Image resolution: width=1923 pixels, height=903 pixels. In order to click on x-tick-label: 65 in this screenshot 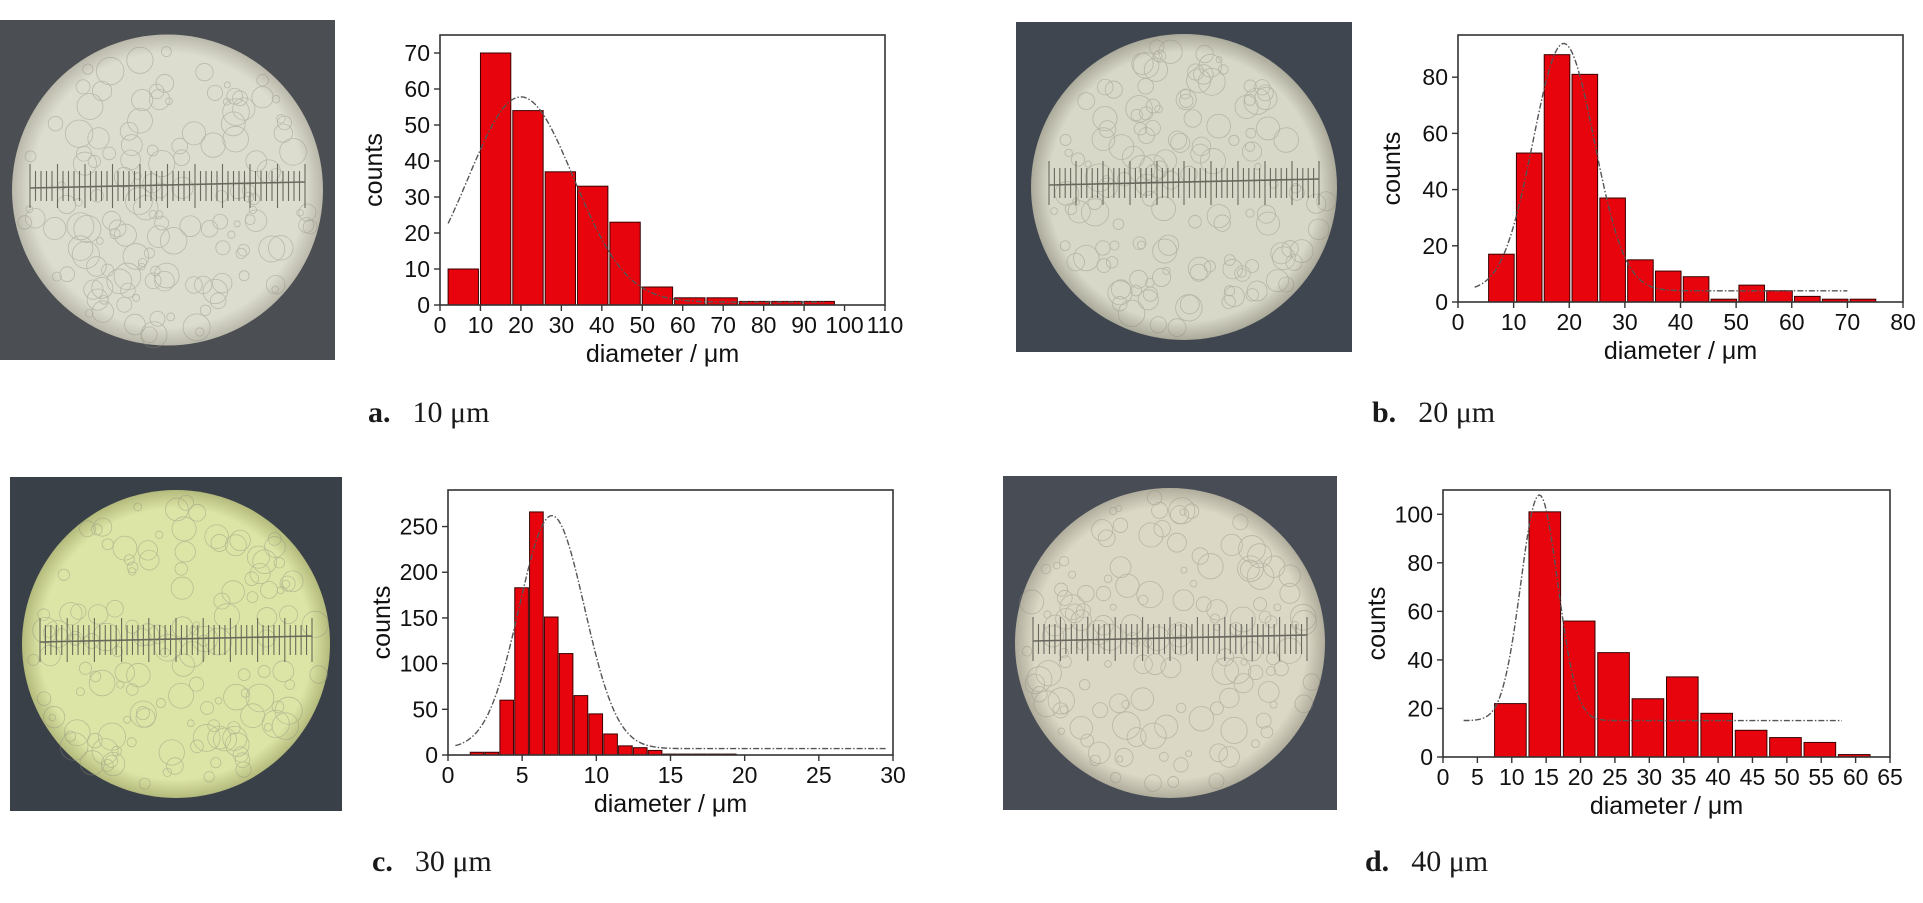, I will do `click(1890, 777)`.